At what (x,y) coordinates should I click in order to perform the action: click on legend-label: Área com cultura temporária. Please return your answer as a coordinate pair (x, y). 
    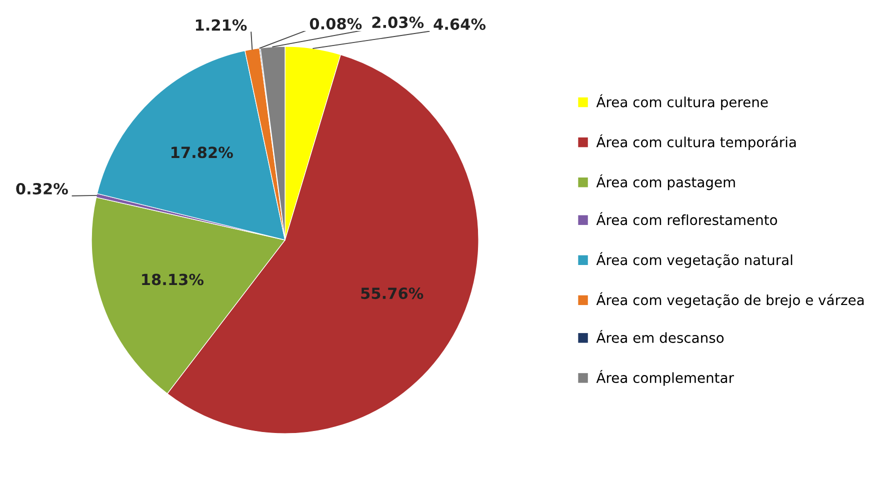
    Looking at the image, I should click on (696, 142).